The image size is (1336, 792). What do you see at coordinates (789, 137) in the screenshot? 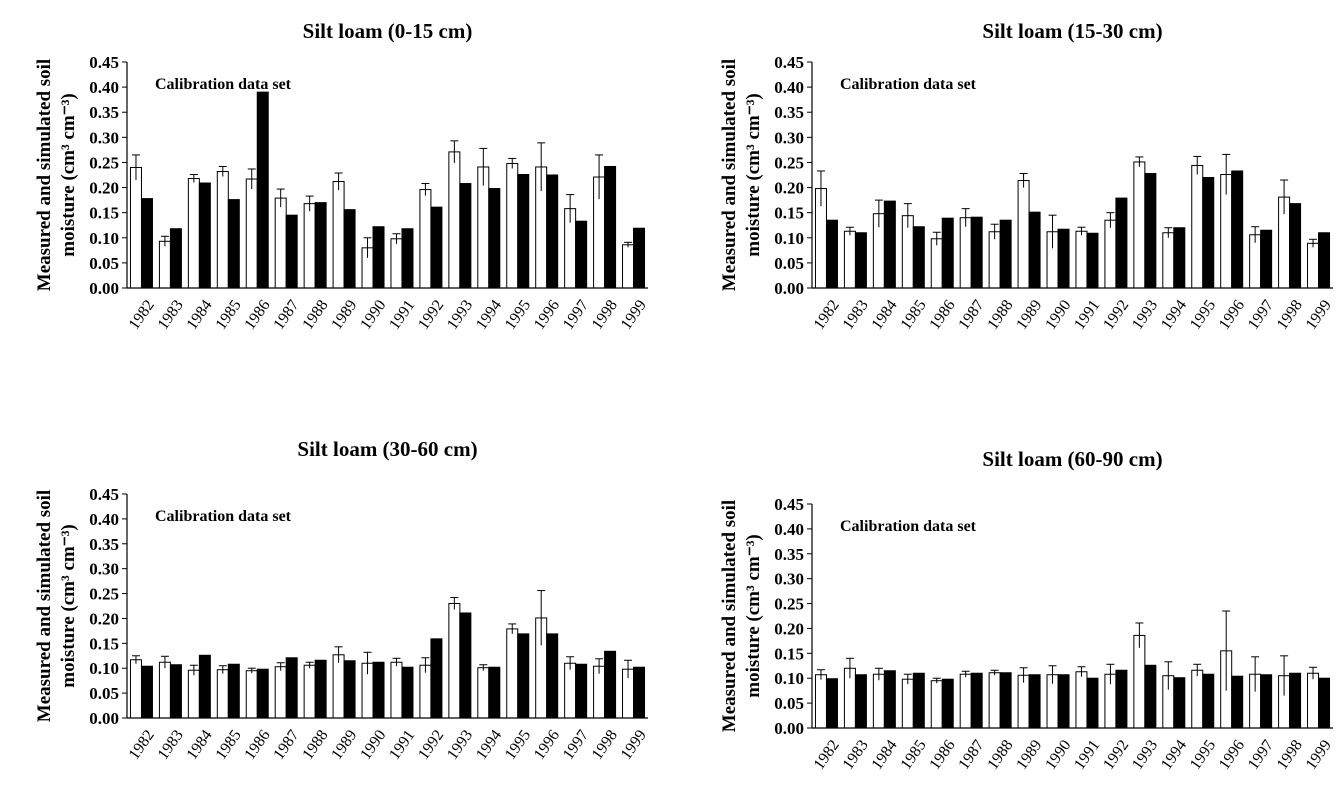
I see `y-tick-label: 0.30` at bounding box center [789, 137].